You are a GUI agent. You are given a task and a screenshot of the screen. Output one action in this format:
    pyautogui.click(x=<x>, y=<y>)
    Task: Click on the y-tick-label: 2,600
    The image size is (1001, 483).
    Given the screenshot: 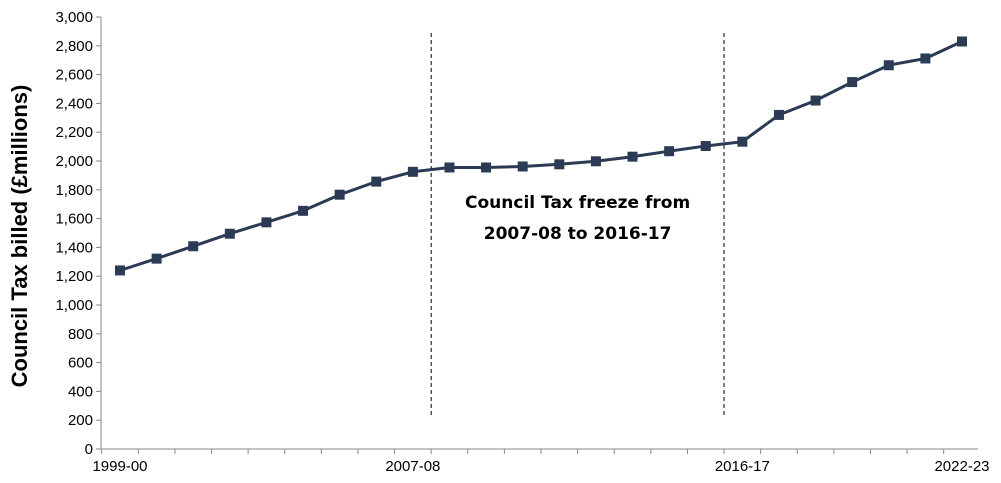 What is the action you would take?
    pyautogui.click(x=74, y=75)
    